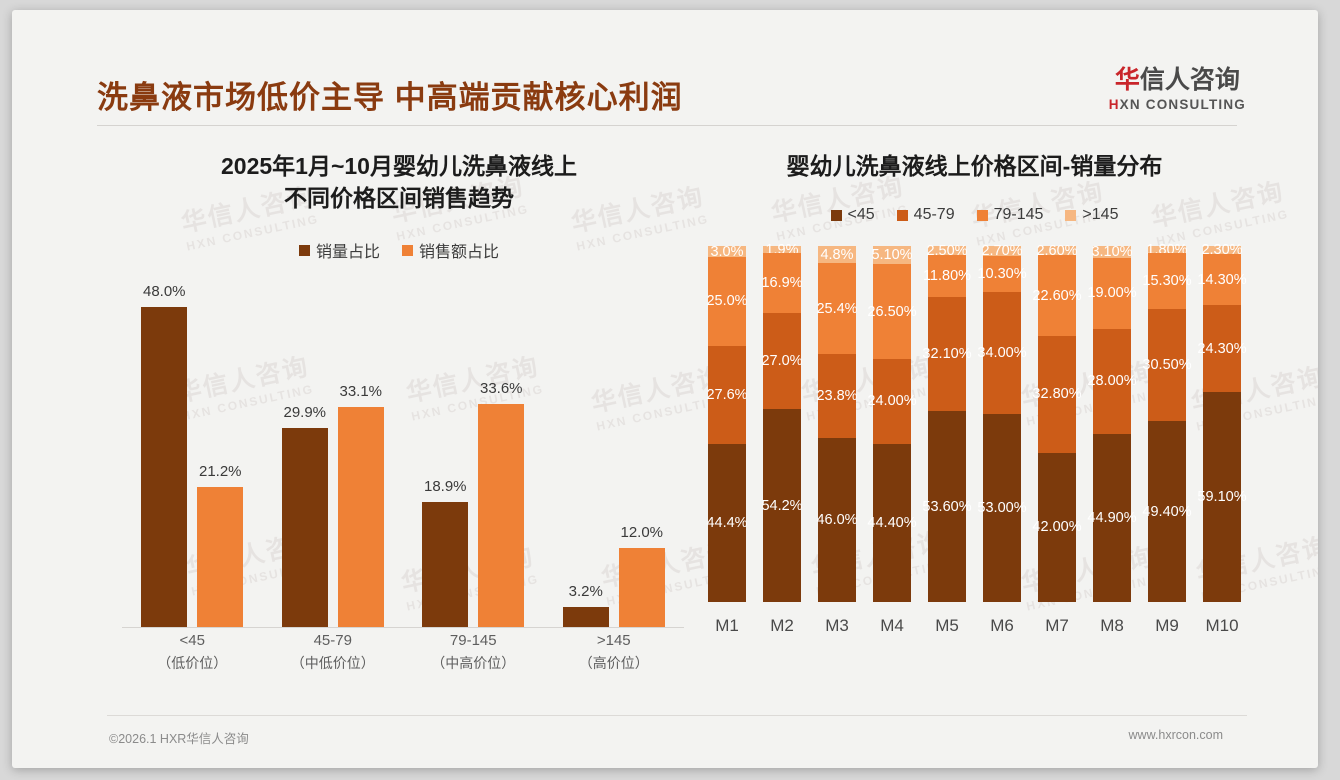 The height and width of the screenshot is (780, 1340). I want to click on stacked-bar-segment: 15.30%, so click(1167, 280).